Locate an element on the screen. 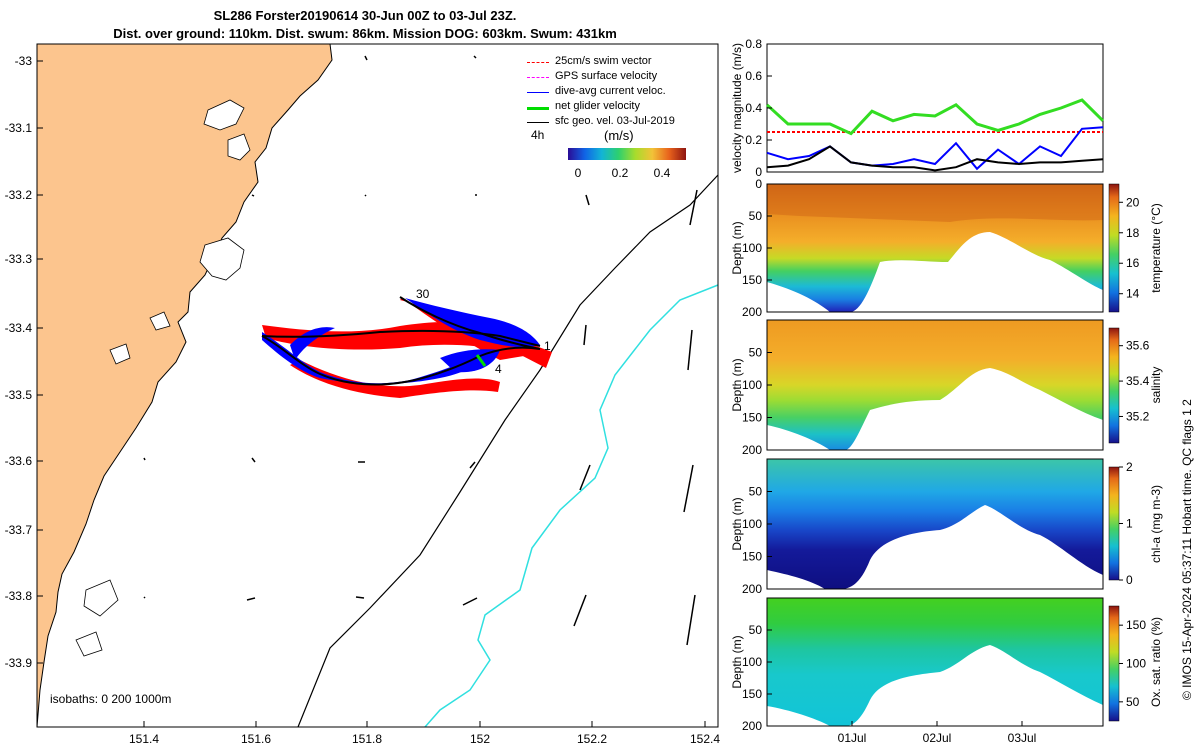 The image size is (1200, 750). colorbar-tick-label: 1 is located at coordinates (1129, 524).